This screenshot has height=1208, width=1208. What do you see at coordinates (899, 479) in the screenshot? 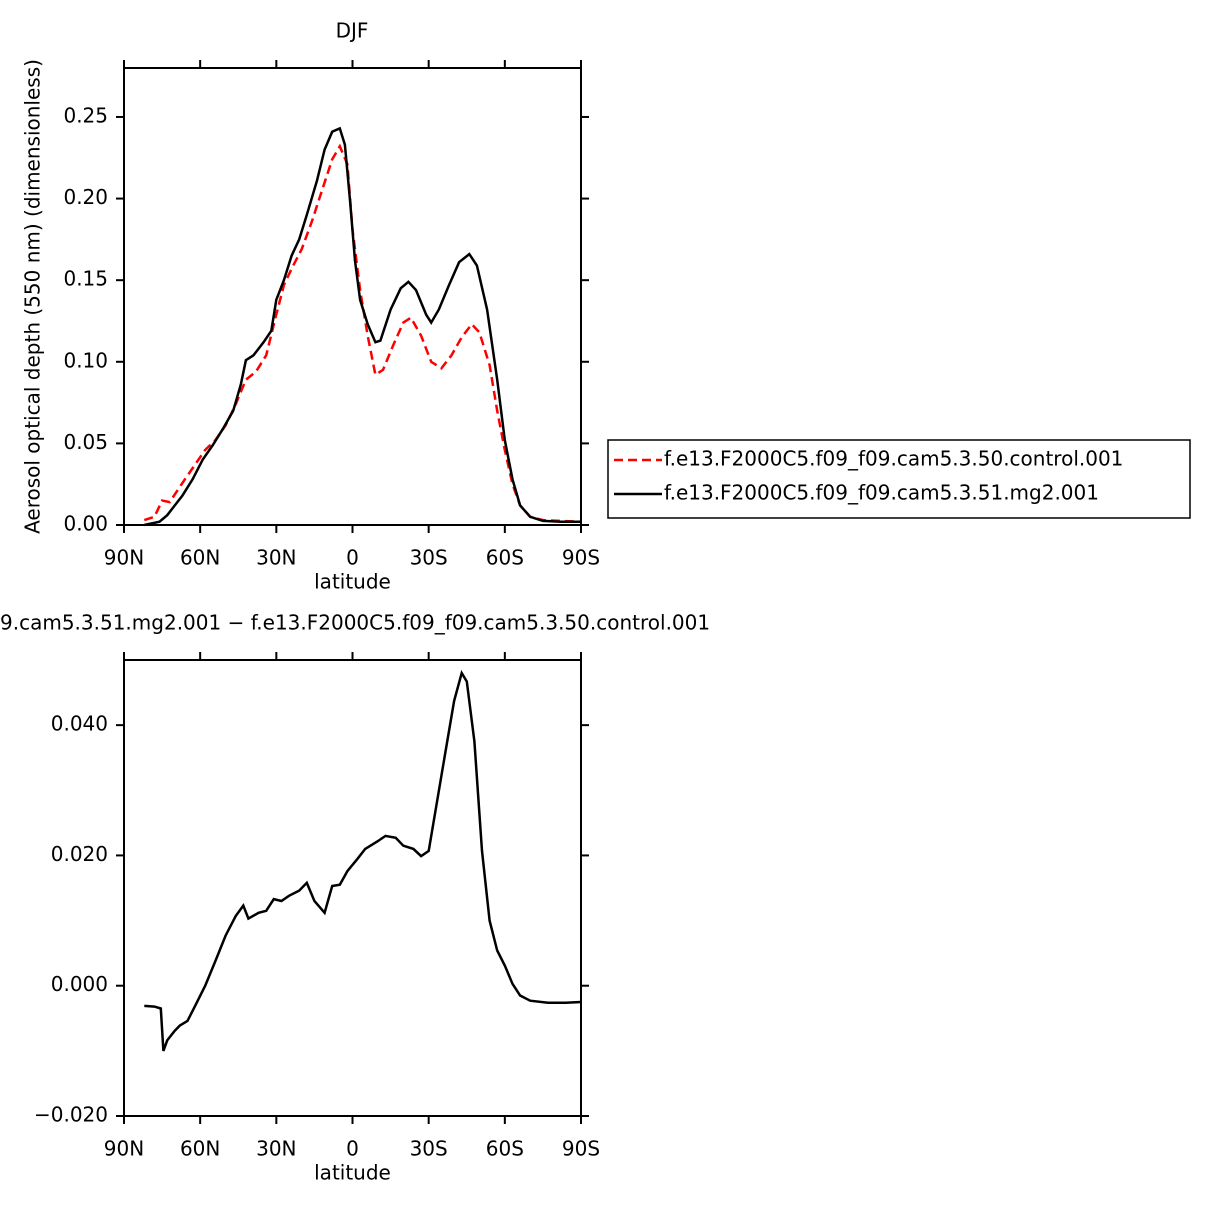
I see `legend-box` at bounding box center [899, 479].